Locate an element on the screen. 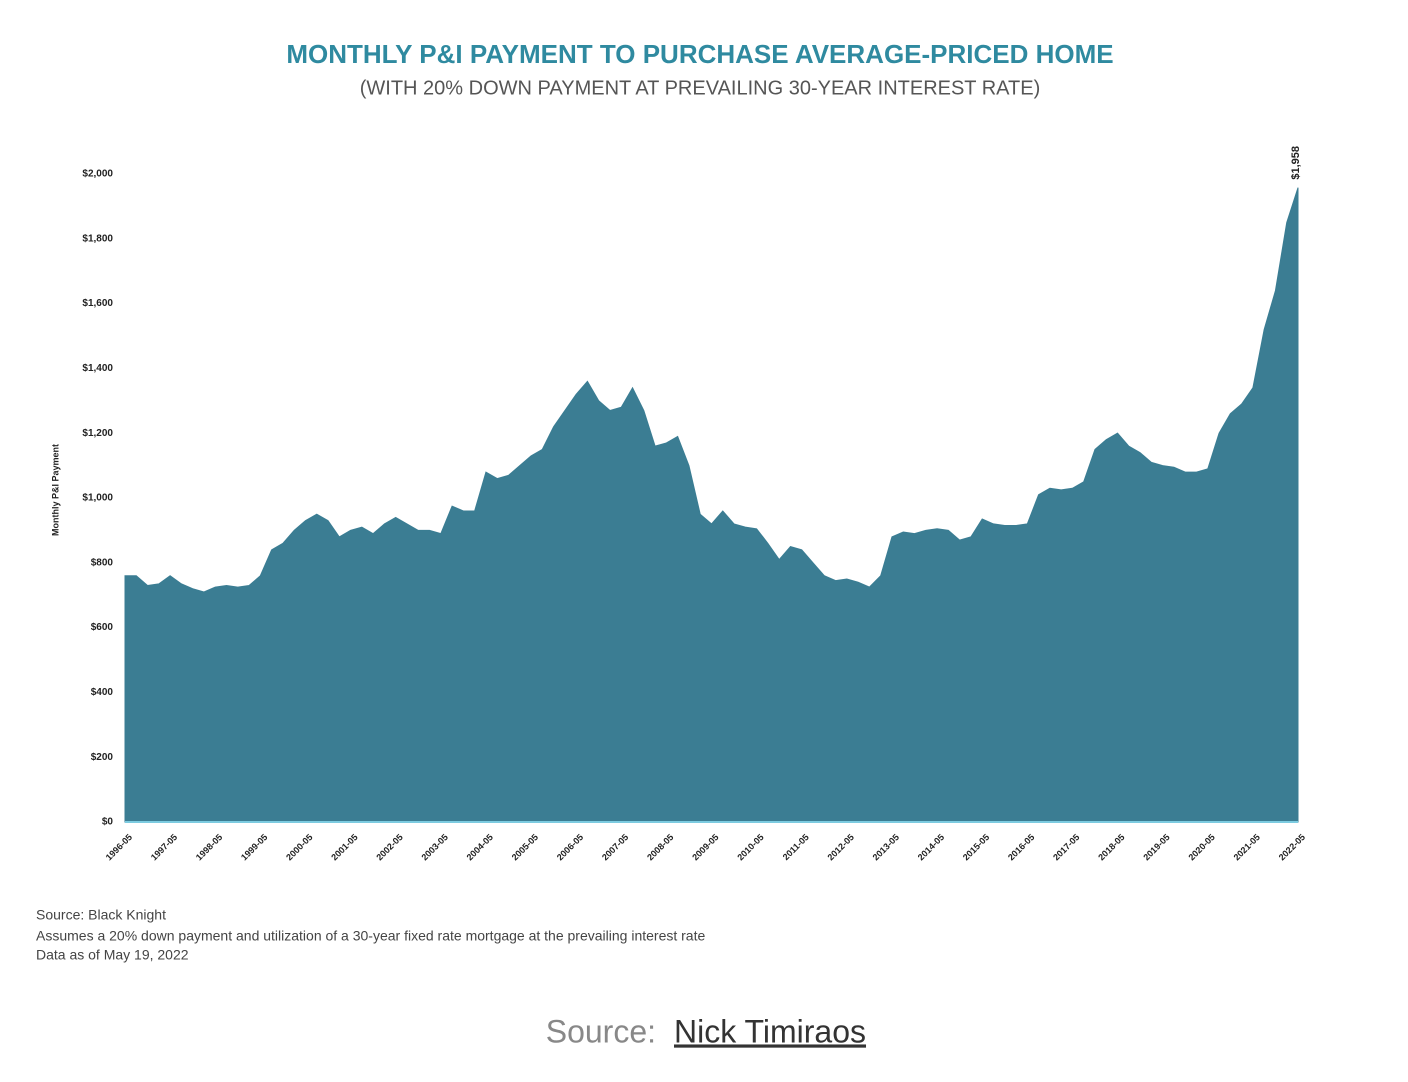 This screenshot has height=1082, width=1408. x-tick-label: 2007-05 is located at coordinates (615, 847).